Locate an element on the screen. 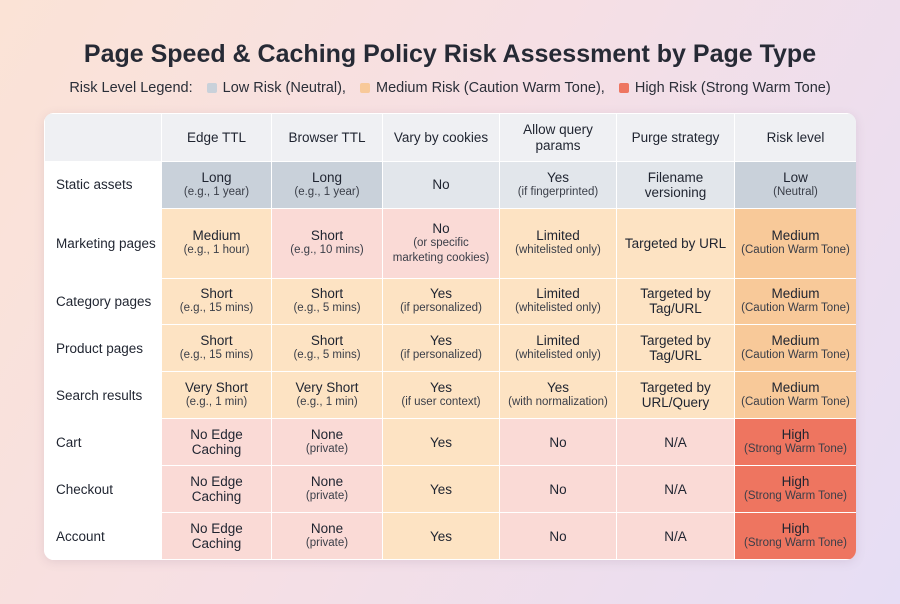 The height and width of the screenshot is (604, 900). column-header: Vary by cookies is located at coordinates (441, 137).